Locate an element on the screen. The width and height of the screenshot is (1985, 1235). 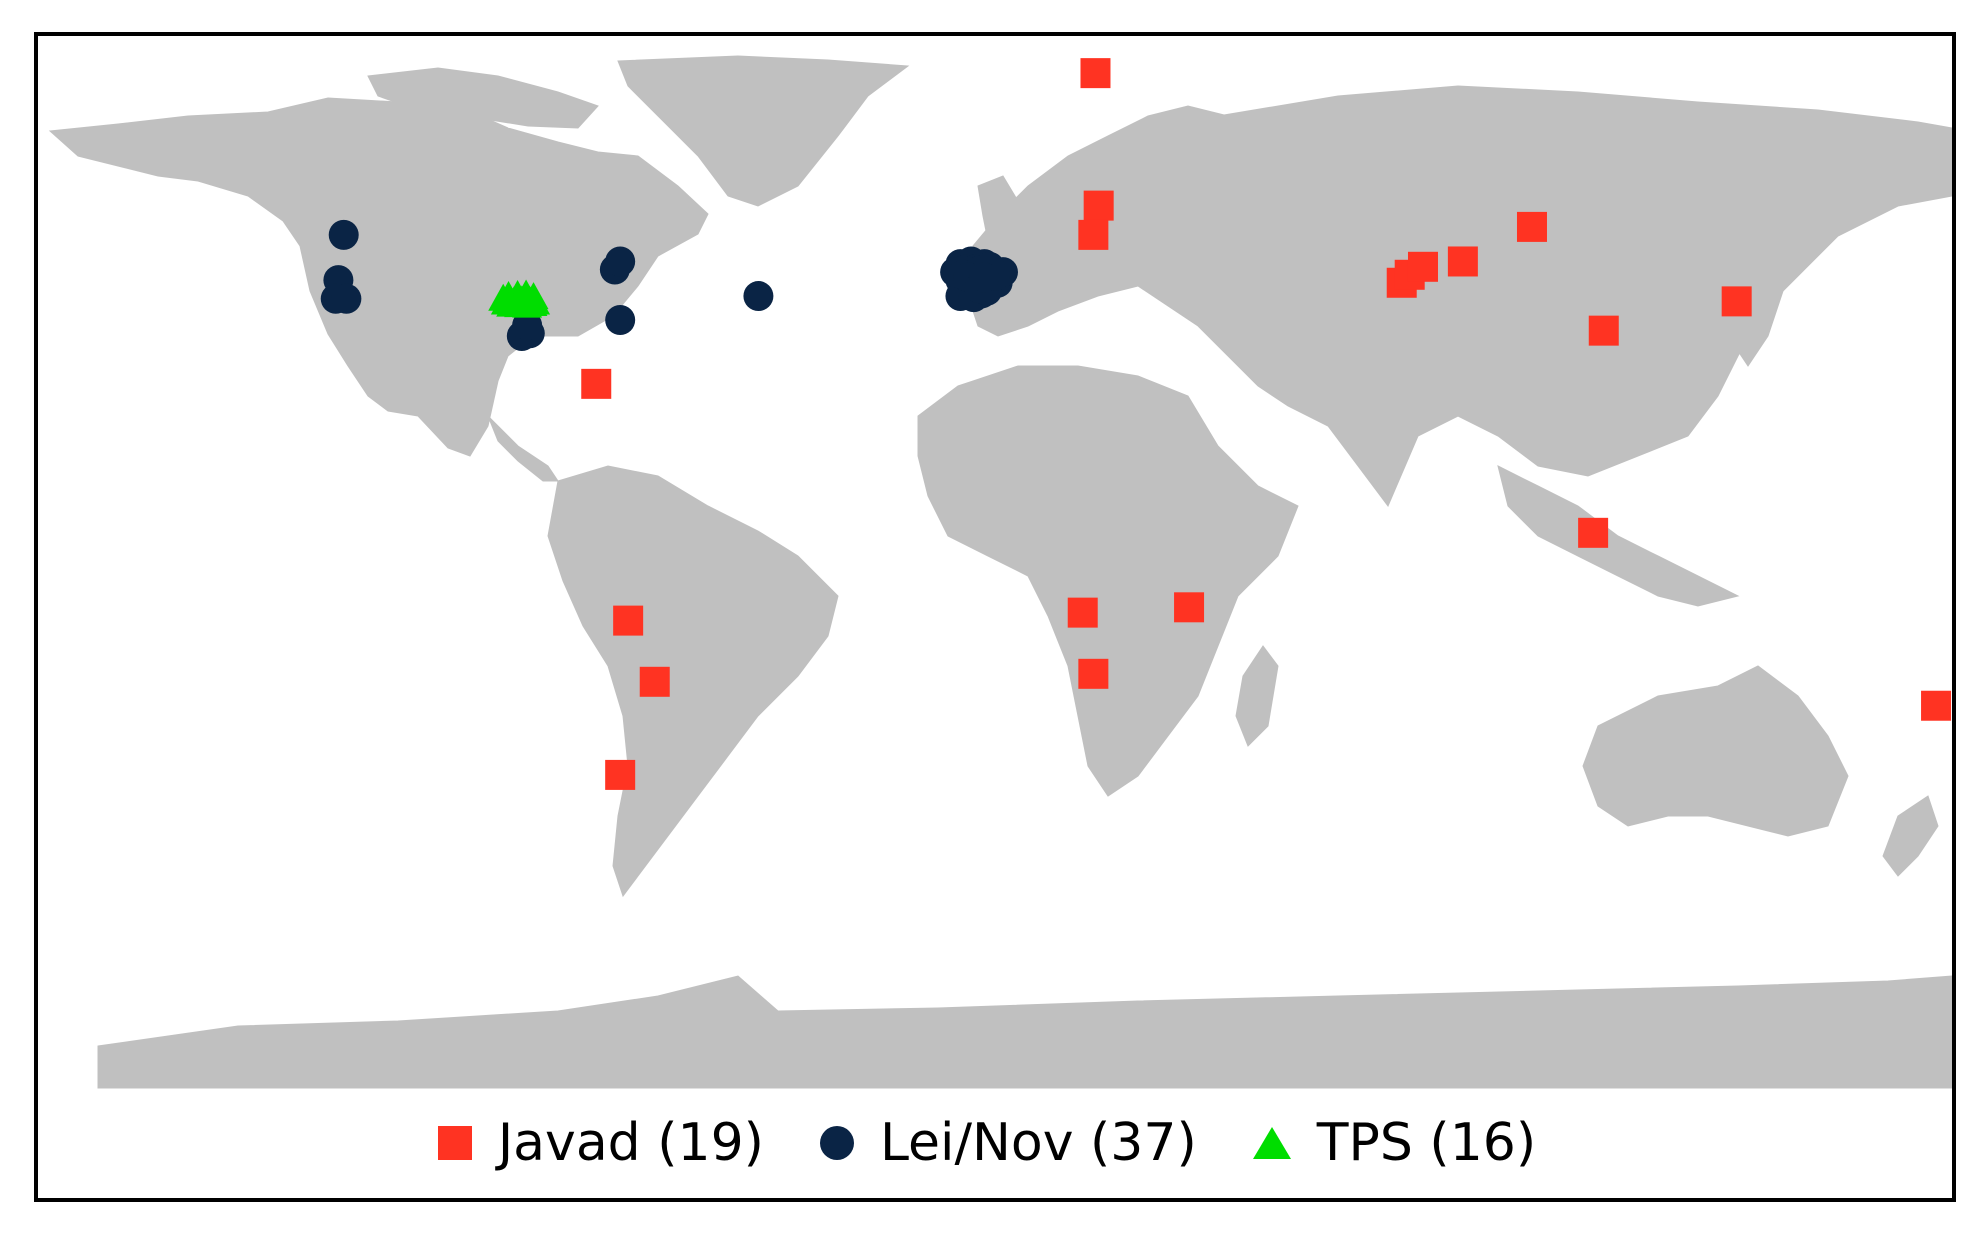
southeast-asia-land is located at coordinates (1618, 536).